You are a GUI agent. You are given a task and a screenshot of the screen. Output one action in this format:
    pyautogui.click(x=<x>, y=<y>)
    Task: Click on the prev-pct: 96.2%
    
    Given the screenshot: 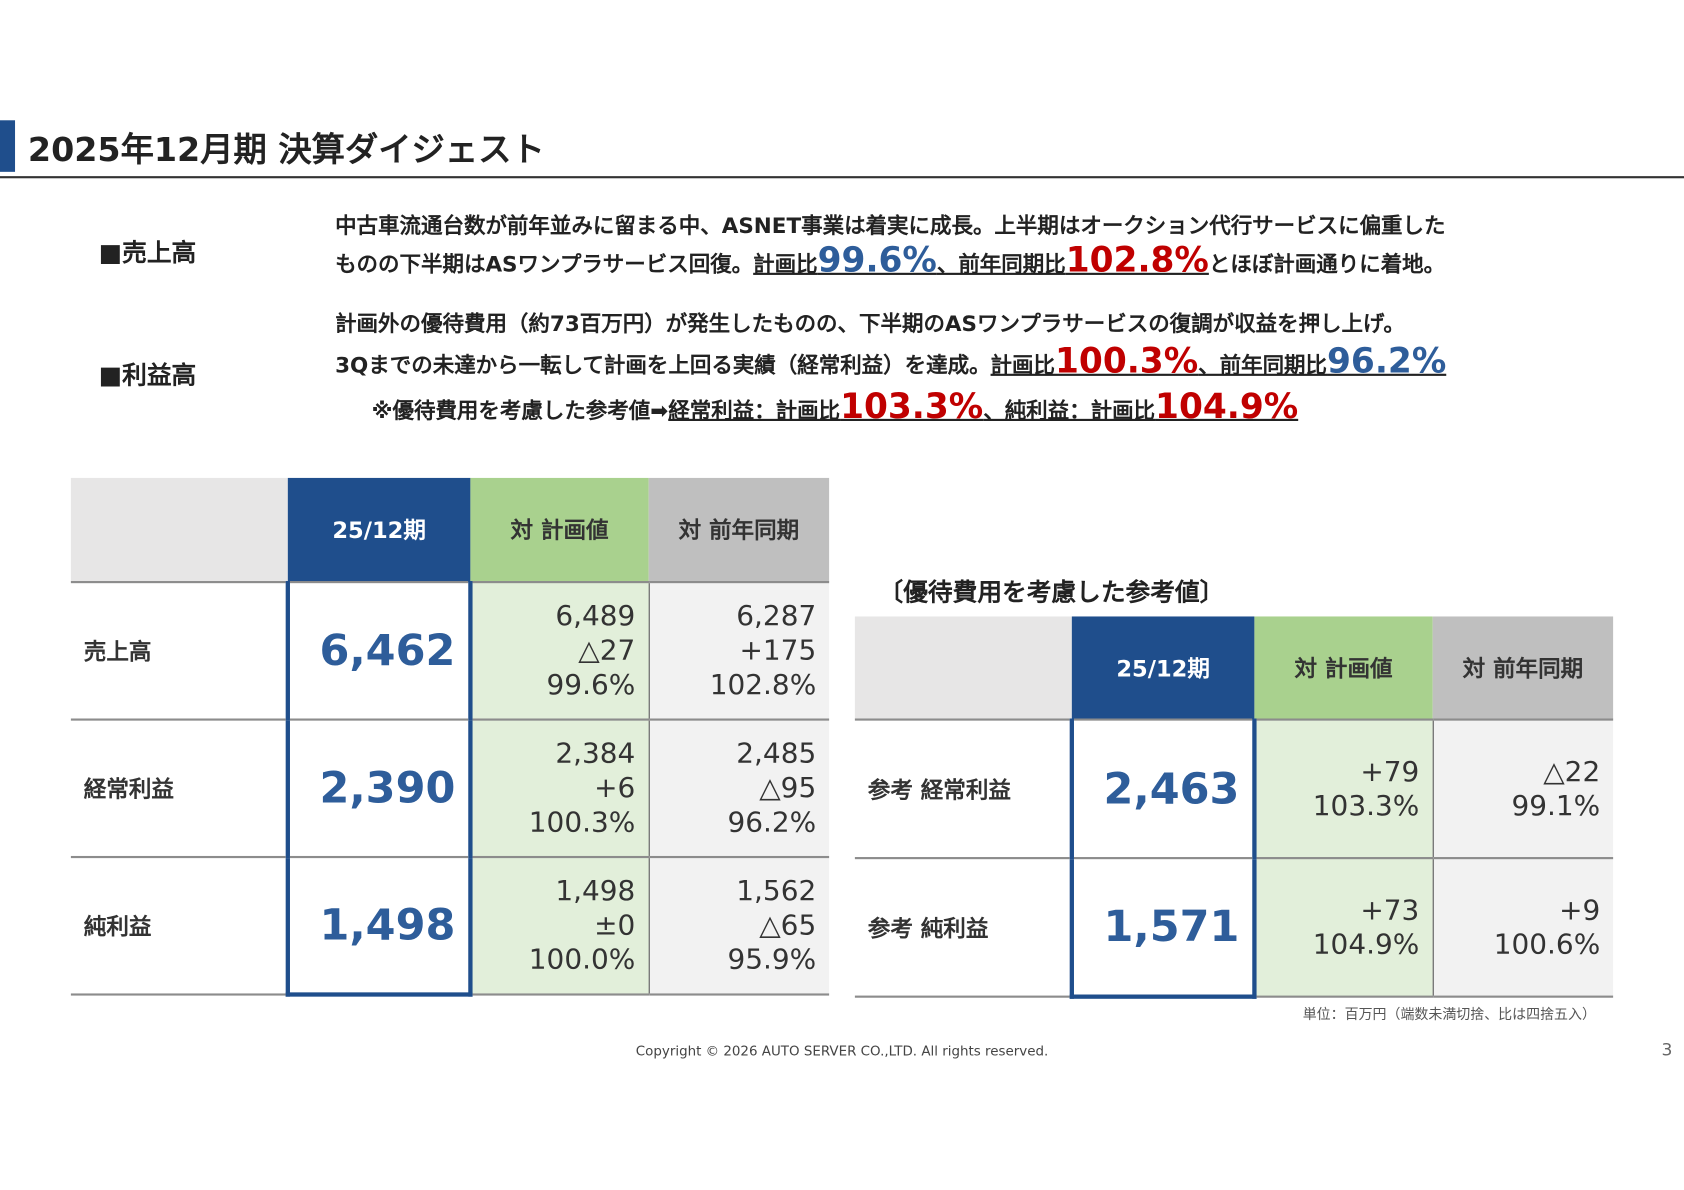 What is the action you would take?
    pyautogui.click(x=772, y=822)
    